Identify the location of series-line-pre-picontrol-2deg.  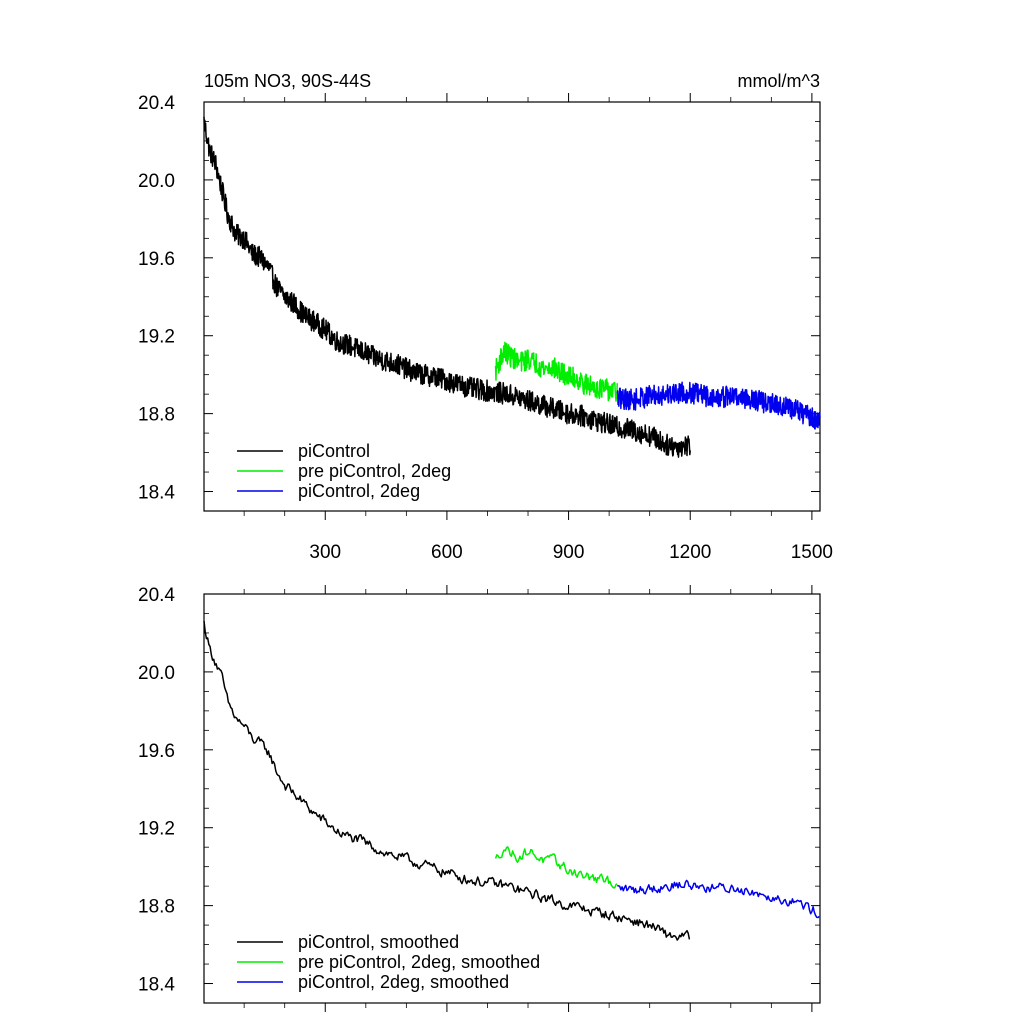
(556, 371).